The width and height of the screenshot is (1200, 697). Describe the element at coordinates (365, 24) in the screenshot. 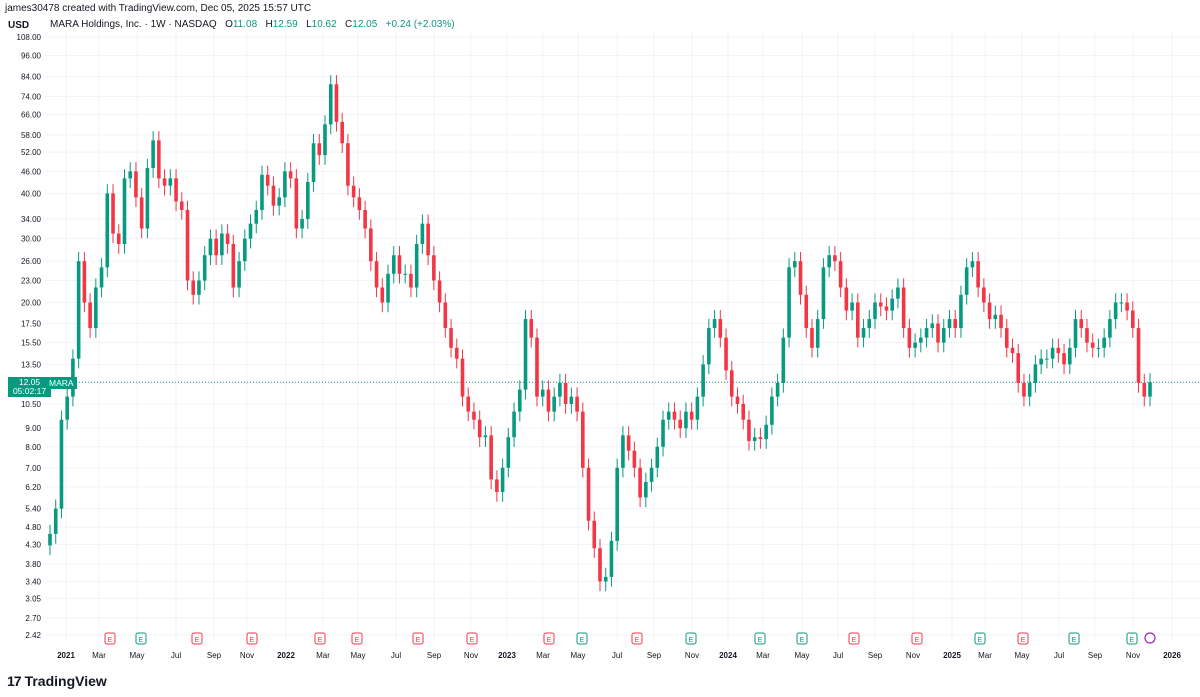

I see `close-value: 12.05` at that location.